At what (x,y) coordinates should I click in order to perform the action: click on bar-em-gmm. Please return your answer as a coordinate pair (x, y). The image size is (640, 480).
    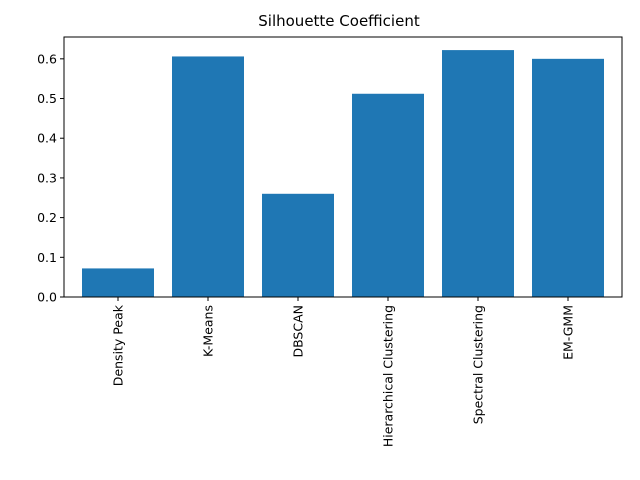
    Looking at the image, I should click on (568, 177).